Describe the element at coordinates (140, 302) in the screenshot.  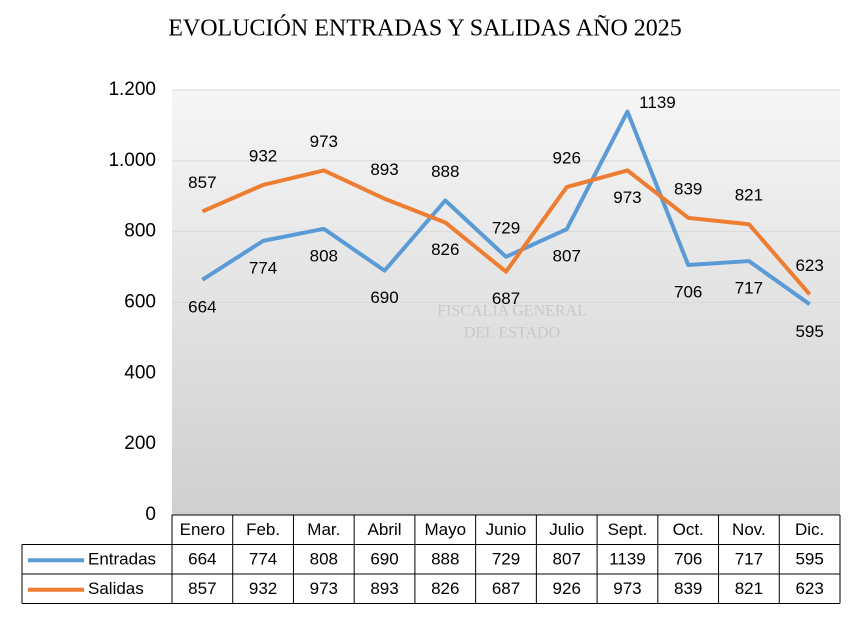
I see `y-tick-label: 600` at that location.